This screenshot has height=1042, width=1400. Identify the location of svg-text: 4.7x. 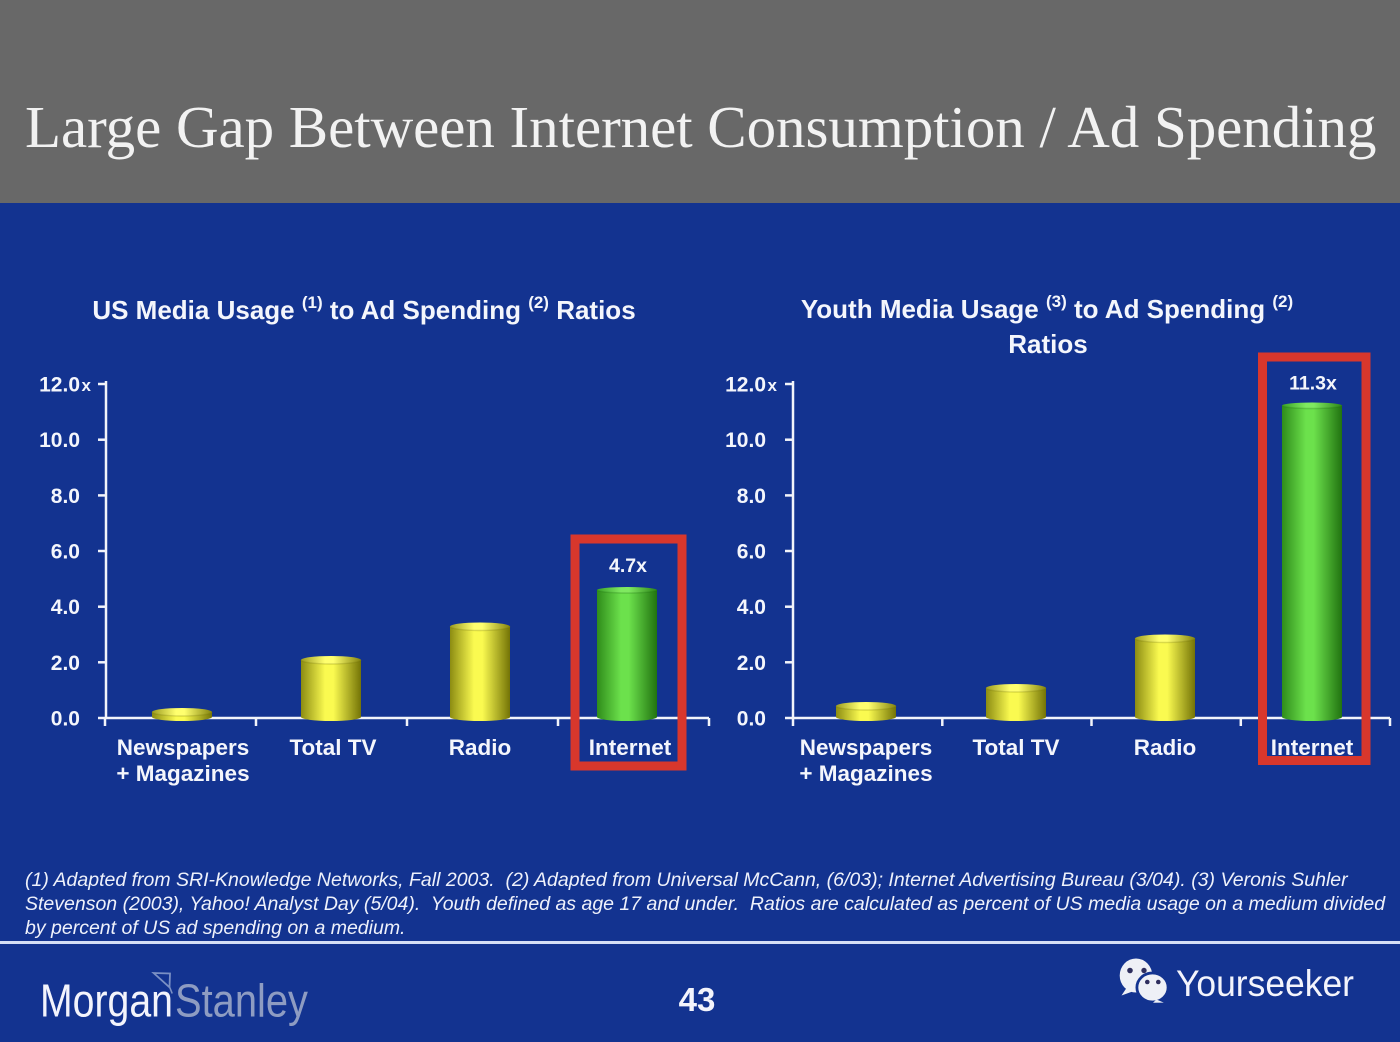
(628, 566).